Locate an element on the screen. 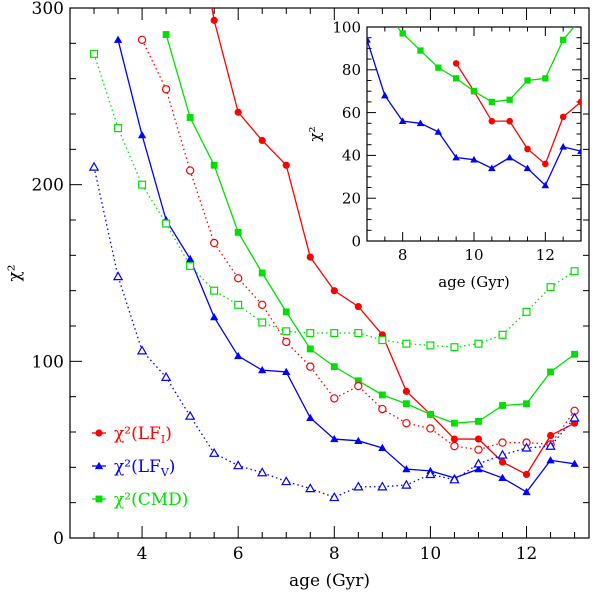 The width and height of the screenshot is (600, 598). main-y-axis-label: χ² is located at coordinates (15, 272).